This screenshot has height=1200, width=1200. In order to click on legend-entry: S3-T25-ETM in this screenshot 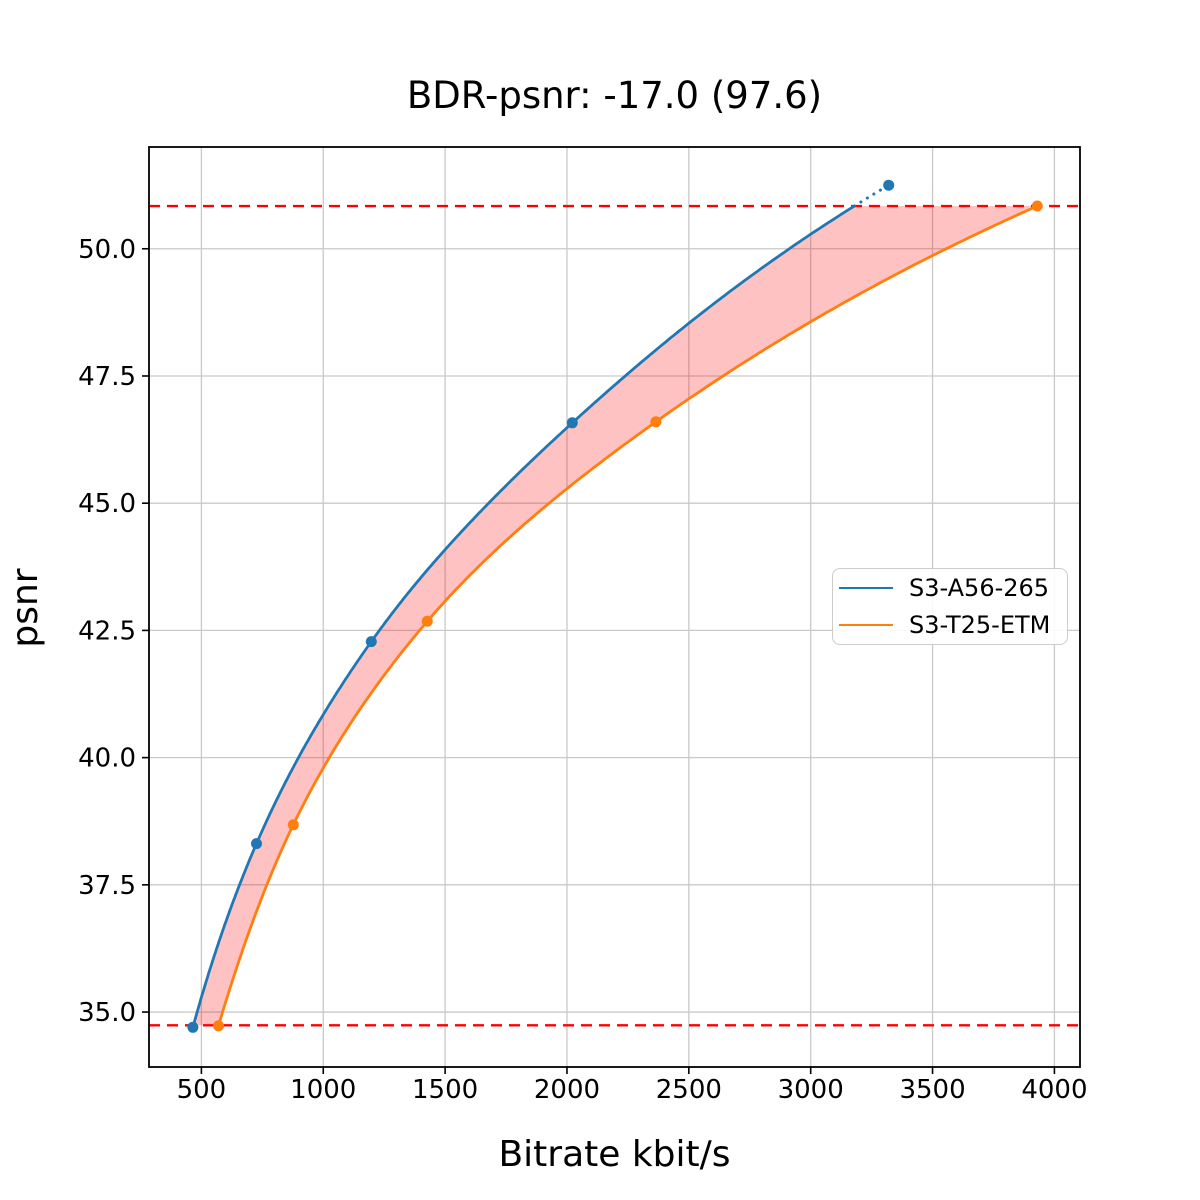, I will do `click(953, 625)`.